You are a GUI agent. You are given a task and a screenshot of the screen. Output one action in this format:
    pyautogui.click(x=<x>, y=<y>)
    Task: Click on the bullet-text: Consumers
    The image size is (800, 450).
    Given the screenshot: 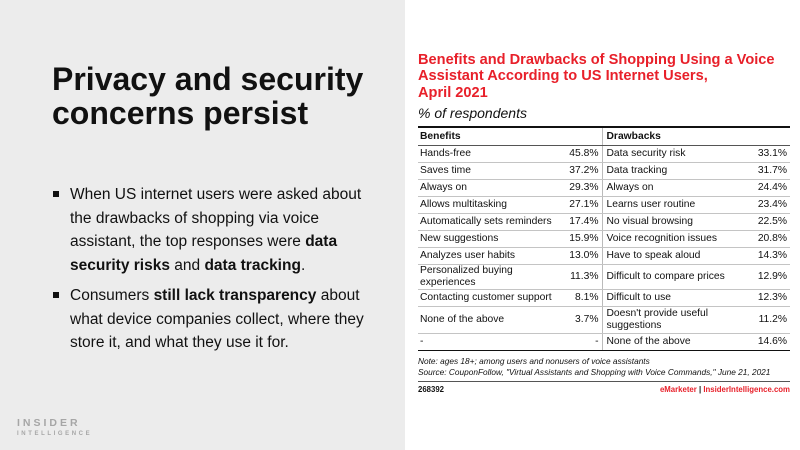 What is the action you would take?
    pyautogui.click(x=112, y=295)
    